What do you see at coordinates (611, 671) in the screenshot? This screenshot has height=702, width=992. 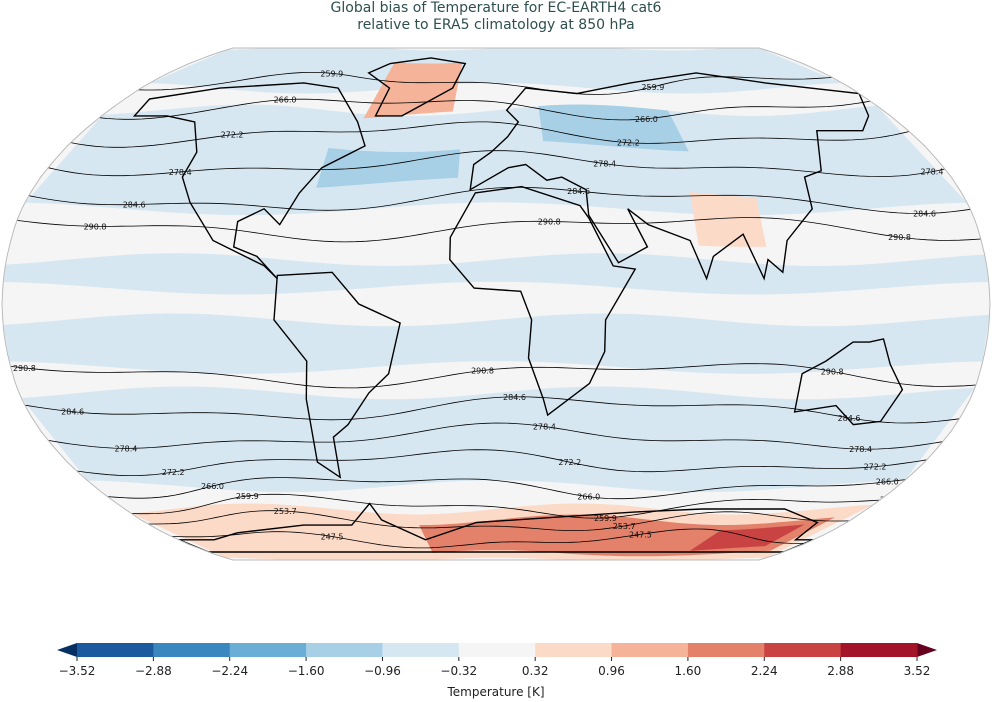 I see `colorbar-tick-label: 0.96` at bounding box center [611, 671].